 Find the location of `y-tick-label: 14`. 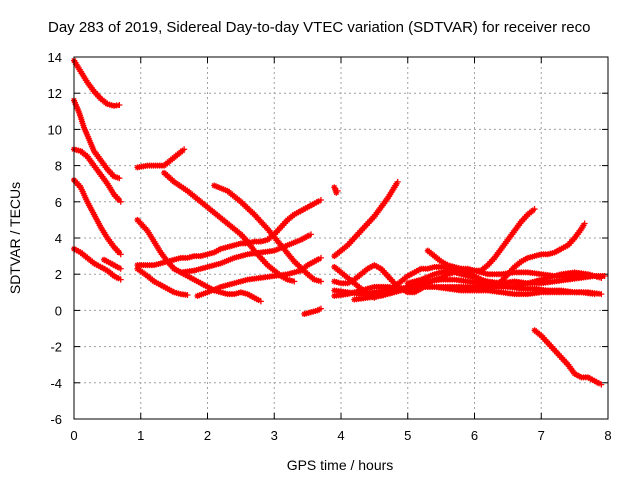

y-tick-label: 14 is located at coordinates (55, 57).